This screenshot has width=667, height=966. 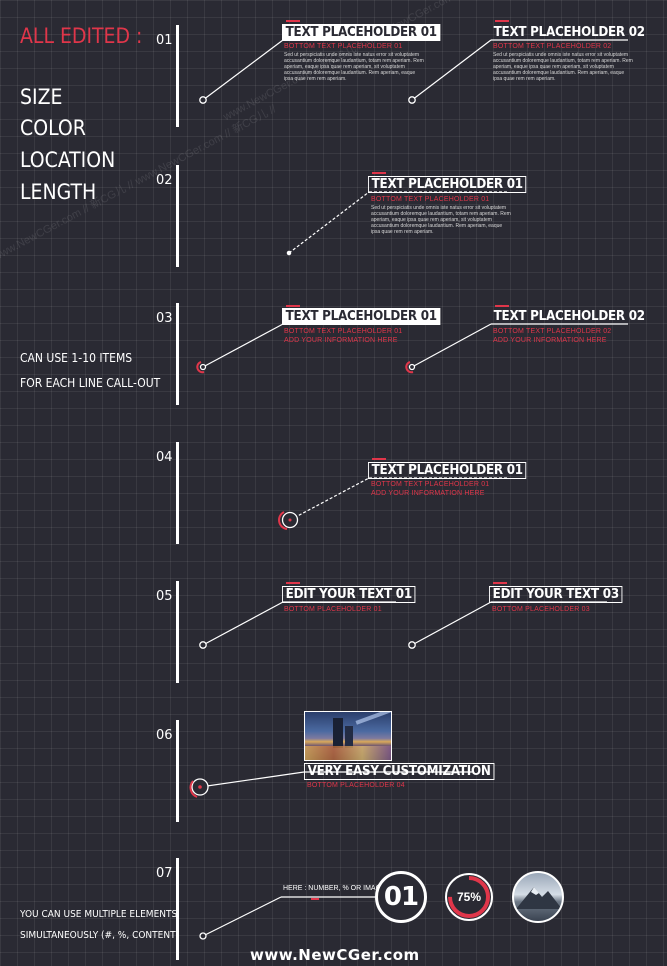 I want to click on section-number-06: 06, so click(x=164, y=735).